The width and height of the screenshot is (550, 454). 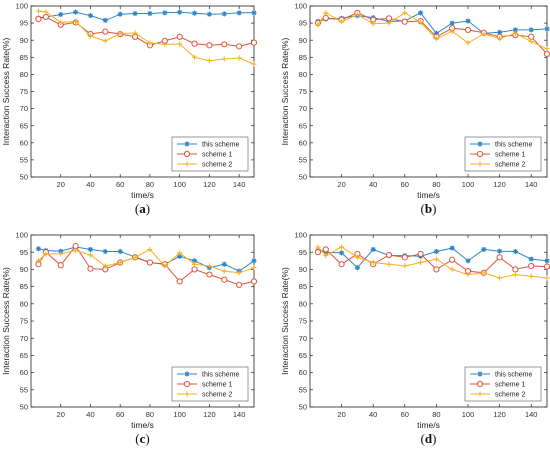 What do you see at coordinates (373, 184) in the screenshot?
I see `x-tick-label: 40` at bounding box center [373, 184].